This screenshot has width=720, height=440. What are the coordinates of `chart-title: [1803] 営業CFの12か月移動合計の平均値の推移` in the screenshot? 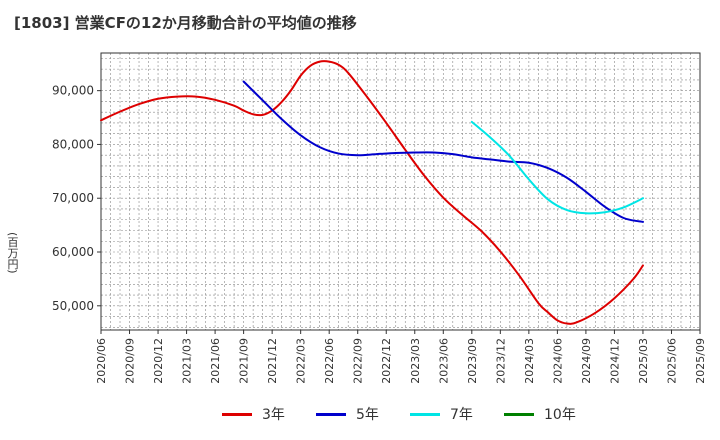 It's located at (185, 23).